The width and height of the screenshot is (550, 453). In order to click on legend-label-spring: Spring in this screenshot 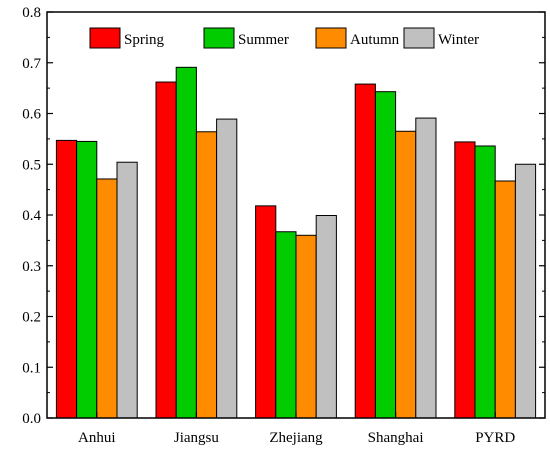, I will do `click(144, 40)`.